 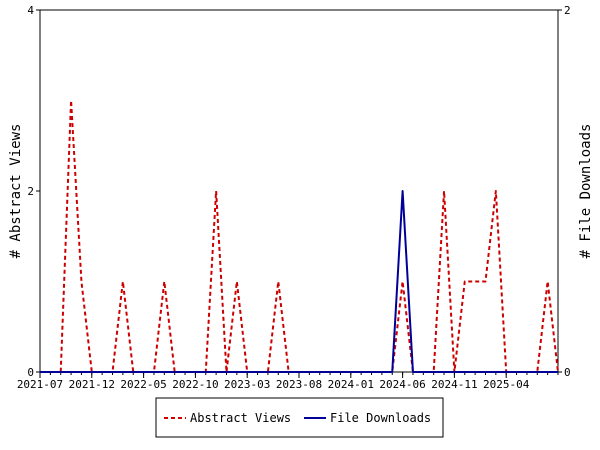 What do you see at coordinates (30, 191) in the screenshot?
I see `y-left-tick-label: 2` at bounding box center [30, 191].